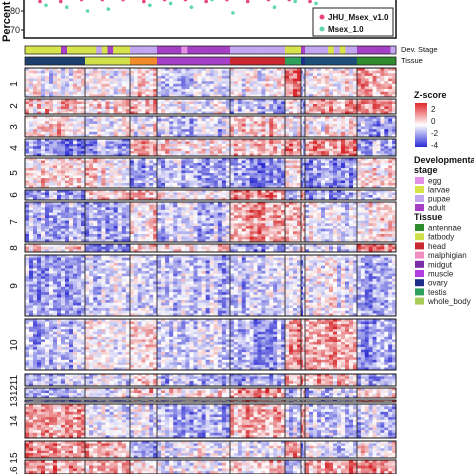 This screenshot has width=474, height=474. I want to click on dev-stage-cell, so click(336, 50).